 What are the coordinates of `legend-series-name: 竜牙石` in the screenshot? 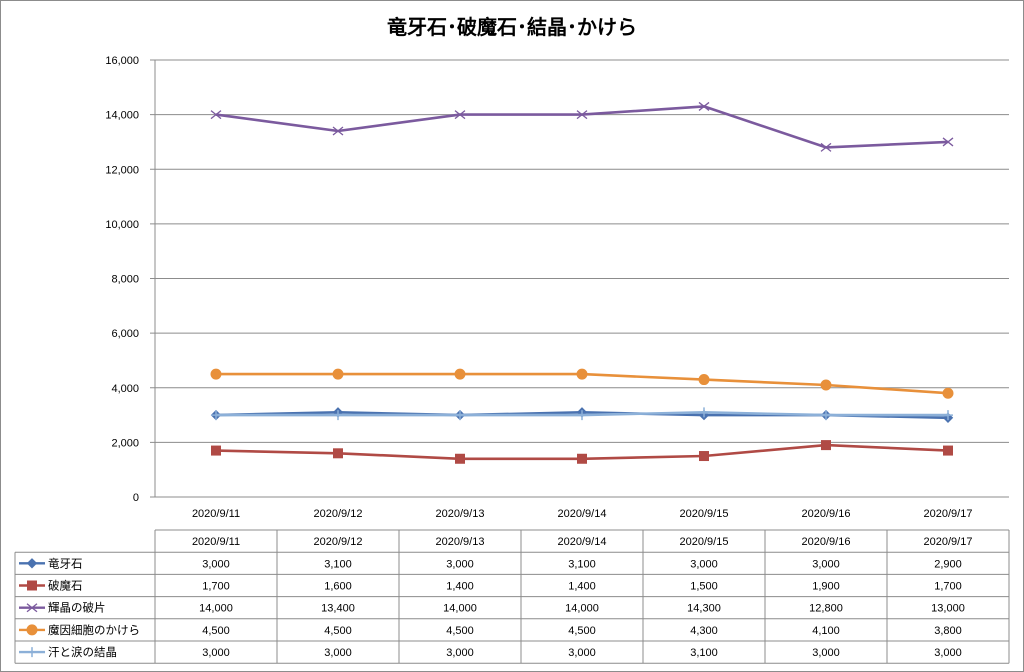 It's located at (65, 563).